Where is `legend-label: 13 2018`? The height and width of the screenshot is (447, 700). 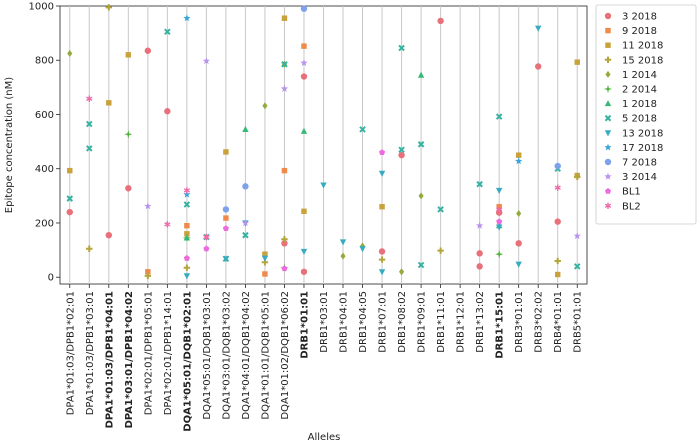
legend-label: 13 2018 is located at coordinates (642, 133).